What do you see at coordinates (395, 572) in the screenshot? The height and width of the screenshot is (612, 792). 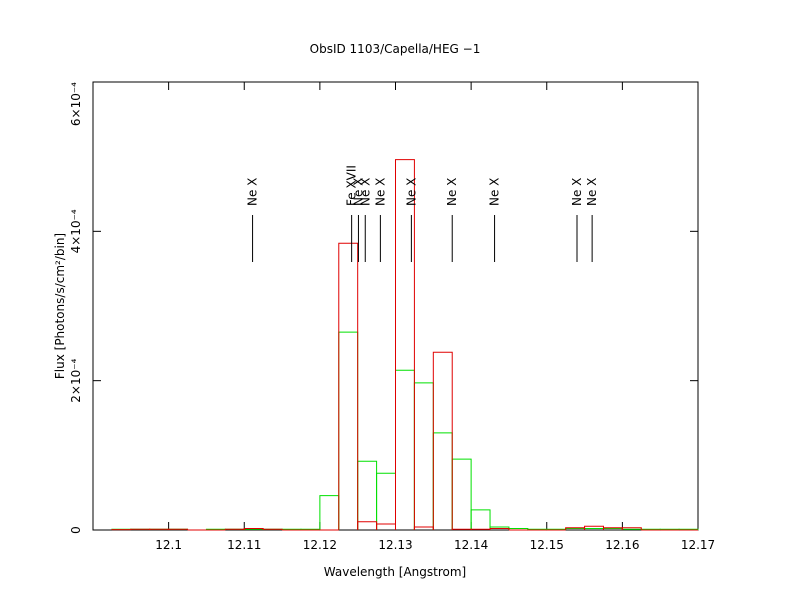 I see `x-axis-label: Wavelength [Angstrom]` at bounding box center [395, 572].